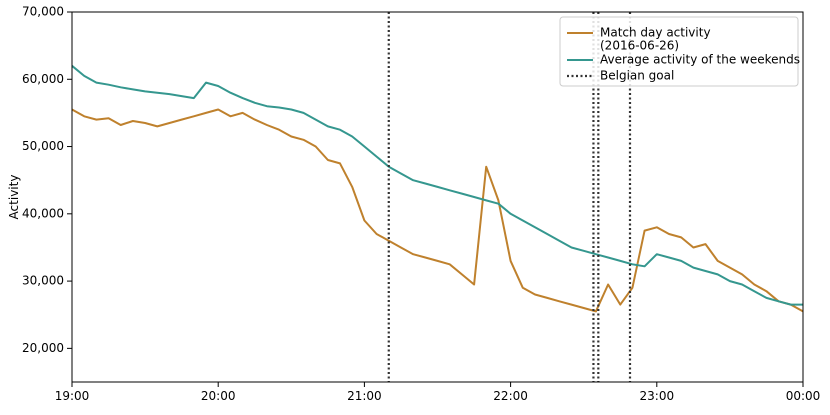 This screenshot has width=830, height=415. Describe the element at coordinates (364, 396) in the screenshot. I see `x-tick-label: 21:00` at that location.